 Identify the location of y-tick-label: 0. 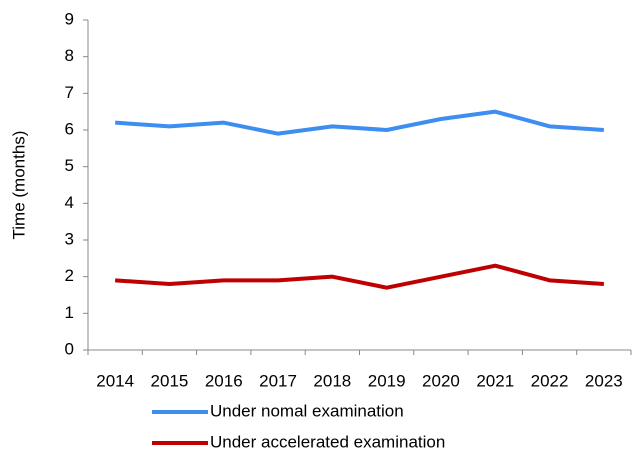
(69, 348).